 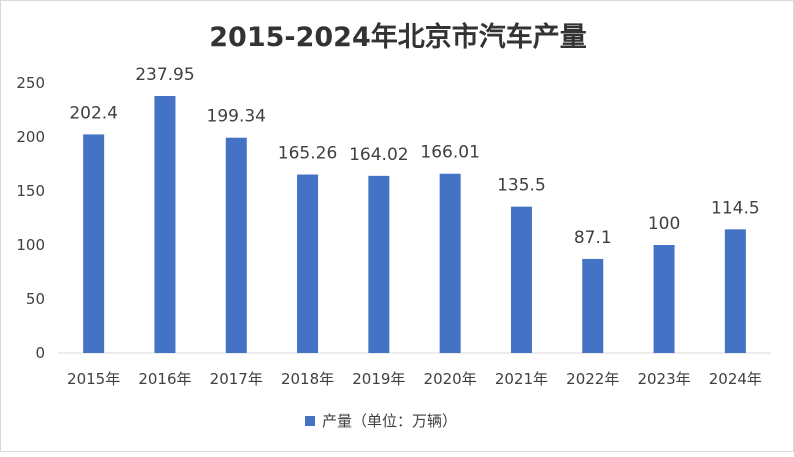 I want to click on data-label: 166.01, so click(x=449, y=153).